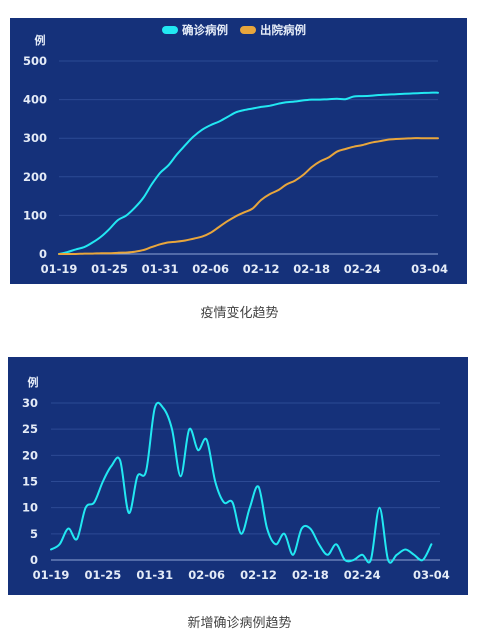  Describe the element at coordinates (239, 313) in the screenshot. I see `cumulative-chart-caption: 疫情变化趋势` at that location.